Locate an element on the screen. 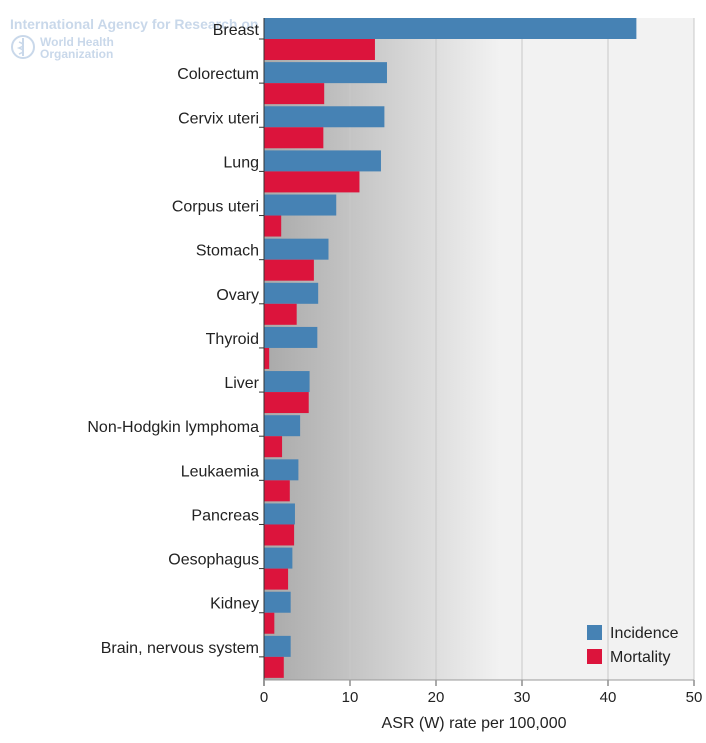  category-label: Stomach is located at coordinates (227, 251).